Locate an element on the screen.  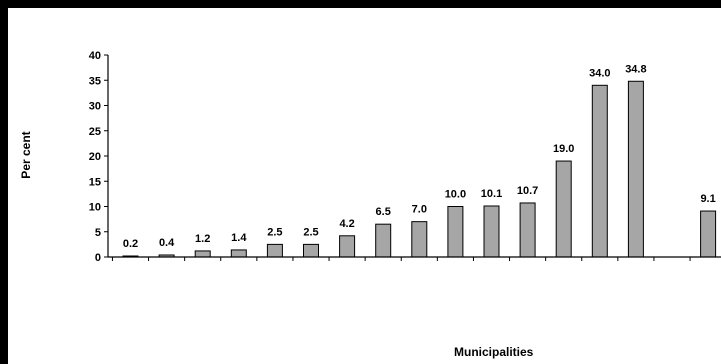
data-label: 0.2 is located at coordinates (130, 244).